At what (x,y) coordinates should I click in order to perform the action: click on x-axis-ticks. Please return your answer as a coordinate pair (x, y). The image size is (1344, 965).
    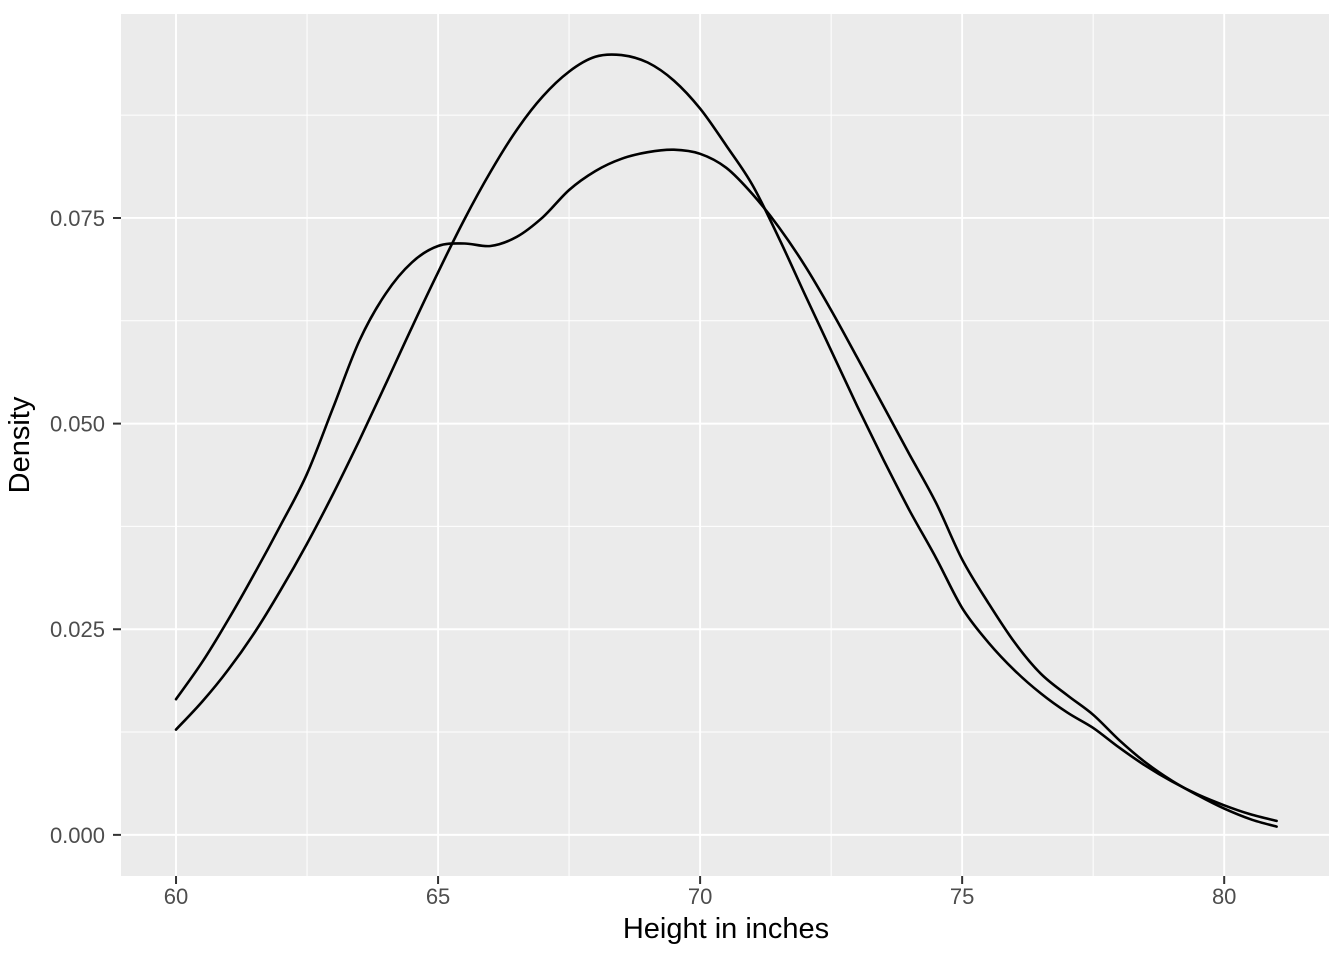
    Looking at the image, I should click on (700, 880).